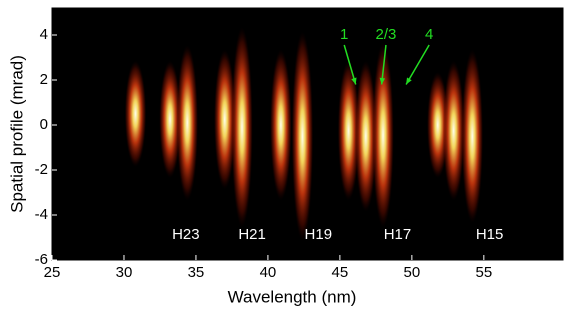  I want to click on x-tick-label: 55, so click(483, 272).